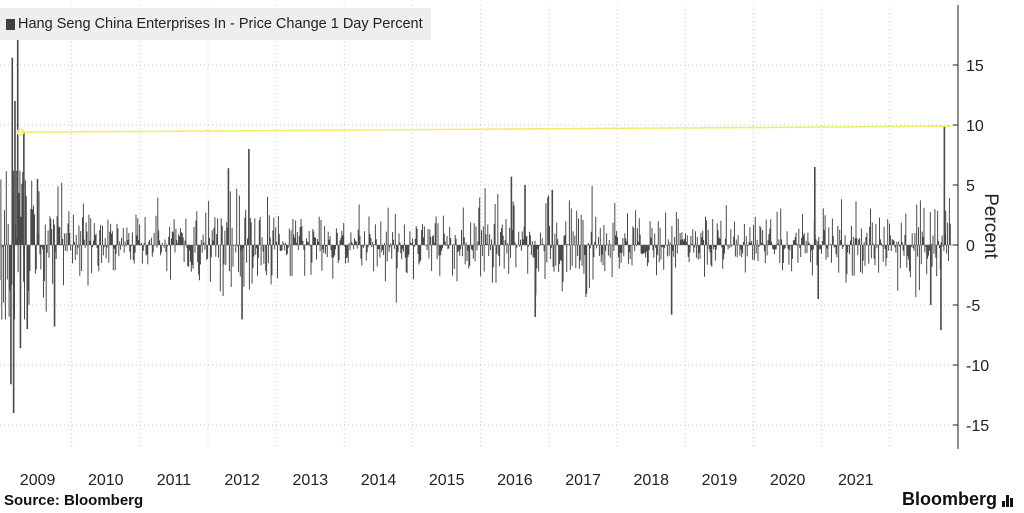 The image size is (1024, 513). I want to click on y-tick-label: -15, so click(977, 426).